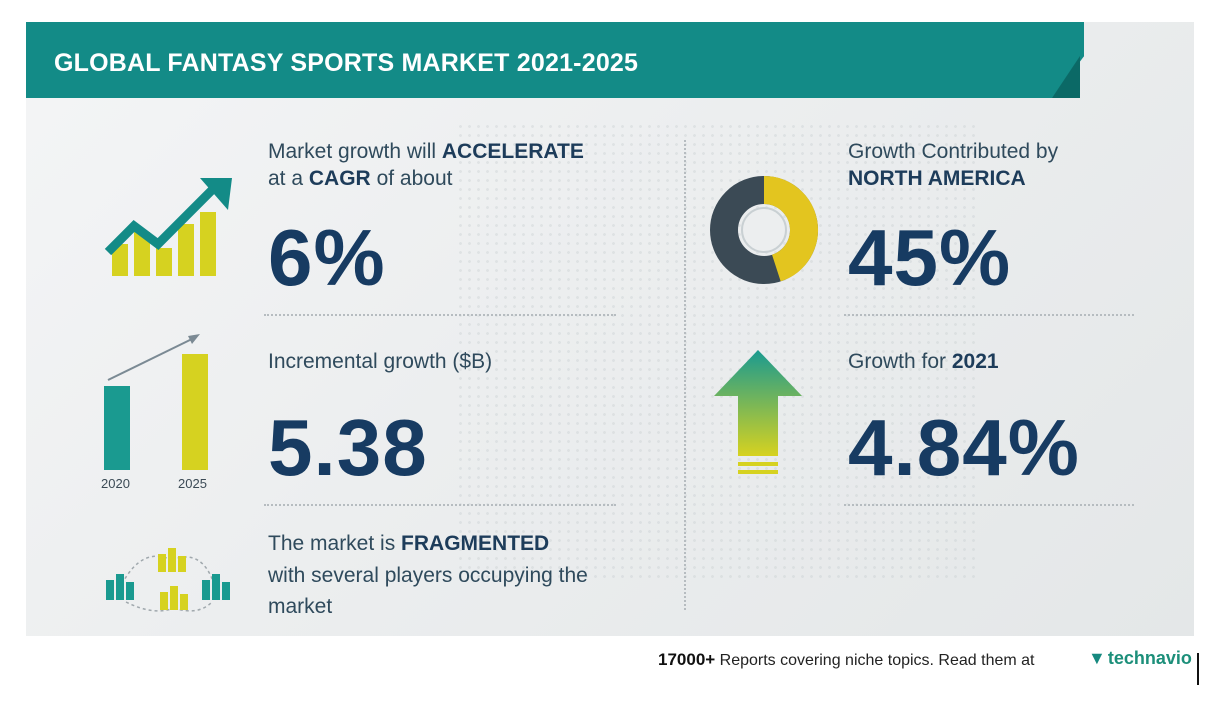  Describe the element at coordinates (897, 361) in the screenshot. I see `yoy-pre: Growth for` at that location.